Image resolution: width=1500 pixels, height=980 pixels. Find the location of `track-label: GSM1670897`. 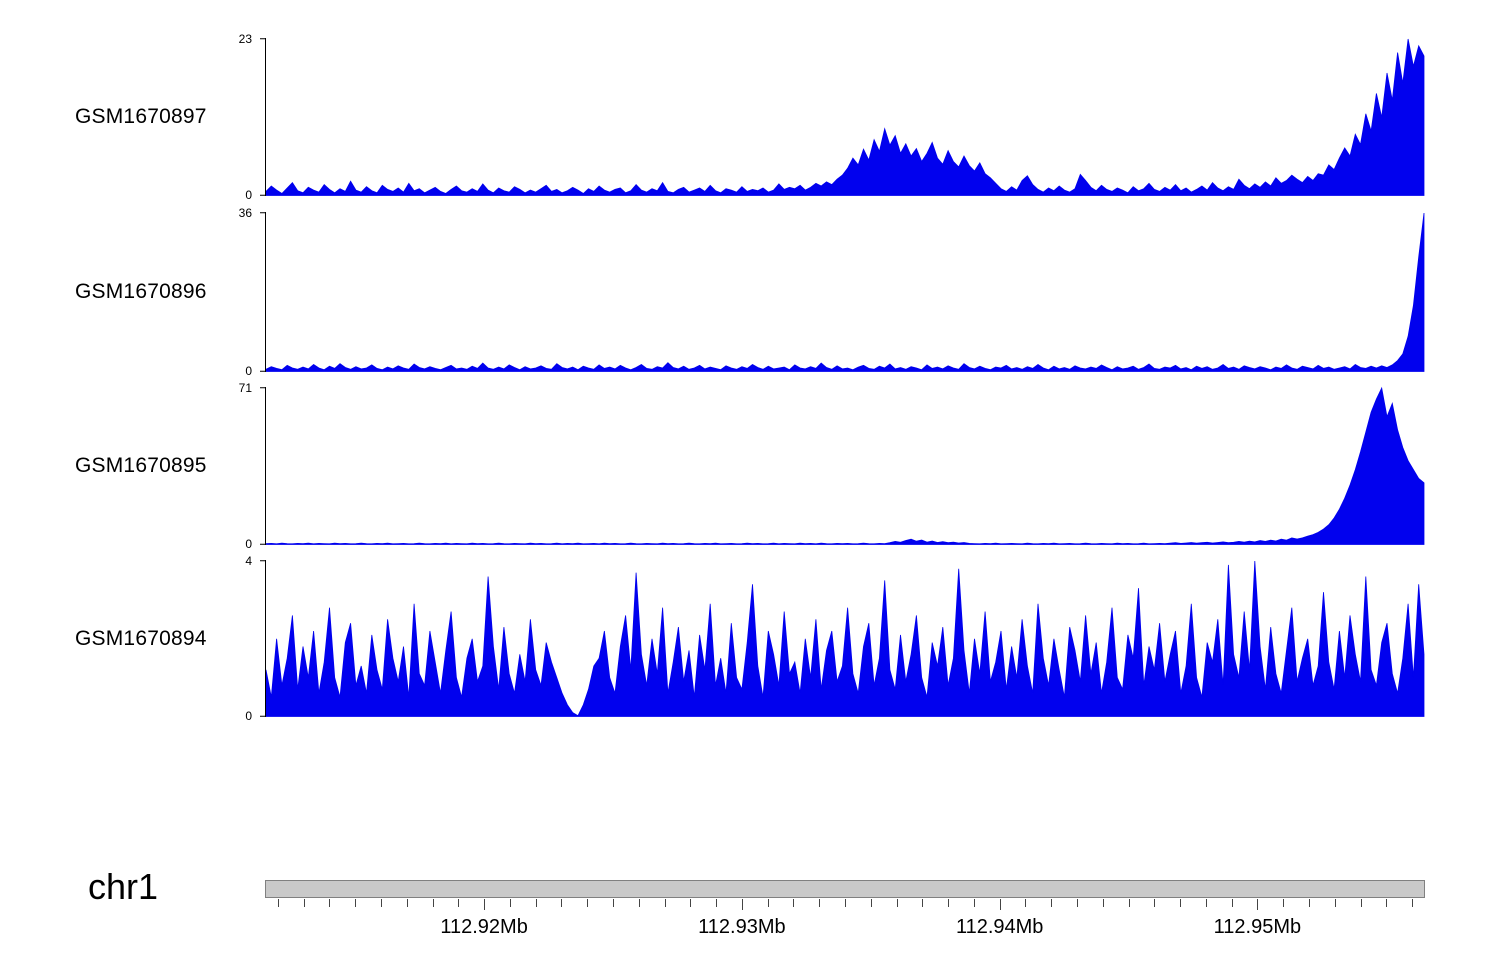

track-label: GSM1670897 is located at coordinates (141, 116).